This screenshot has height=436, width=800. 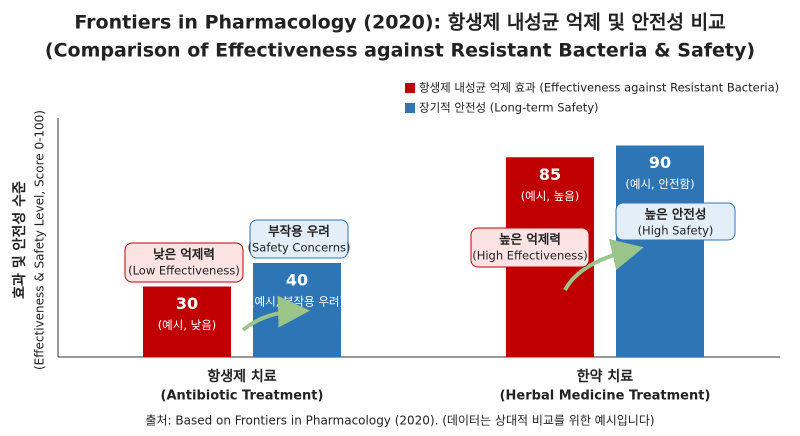 What do you see at coordinates (676, 231) in the screenshot?
I see `annotation-subtext: (High Safety)` at bounding box center [676, 231].